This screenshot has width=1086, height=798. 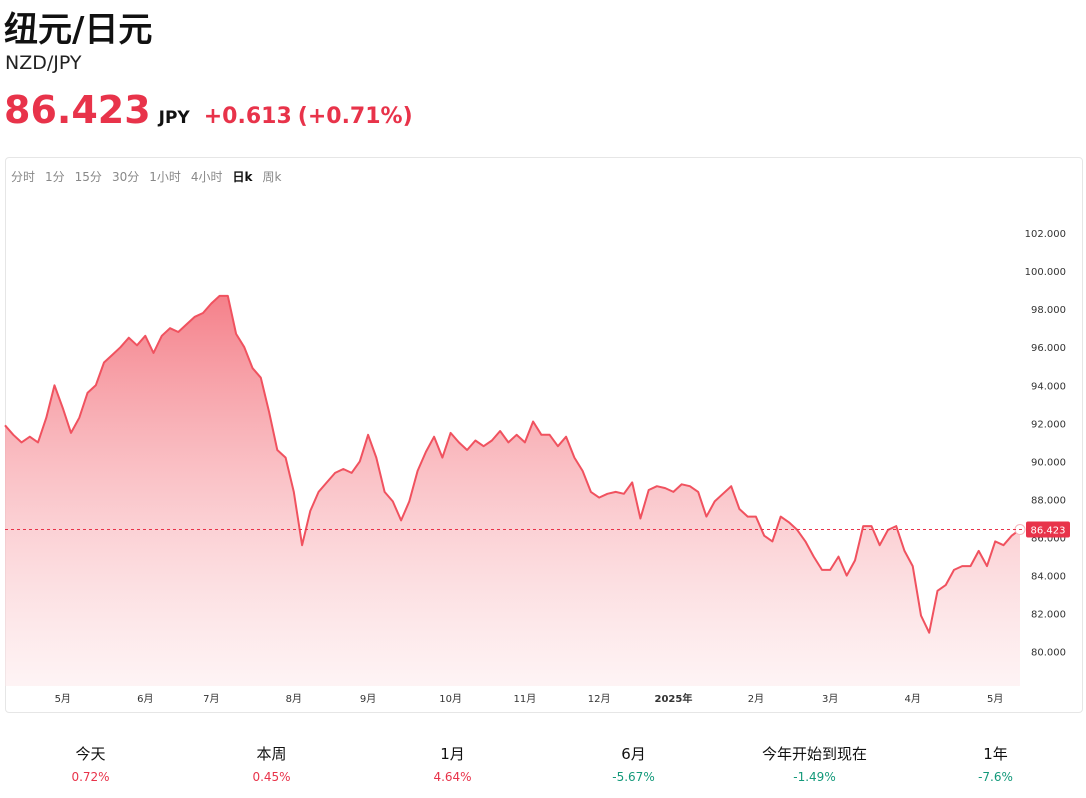 What do you see at coordinates (1048, 539) in the screenshot?
I see `y-tick-label: 86.000` at bounding box center [1048, 539].